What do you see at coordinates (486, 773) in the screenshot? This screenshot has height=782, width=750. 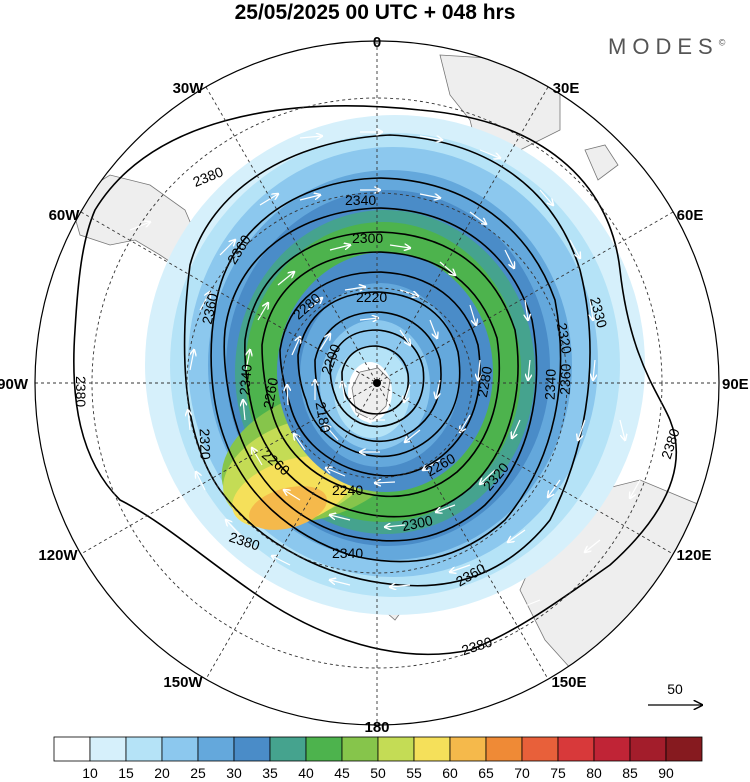 I see `colorbar-tick-label: 65` at bounding box center [486, 773].